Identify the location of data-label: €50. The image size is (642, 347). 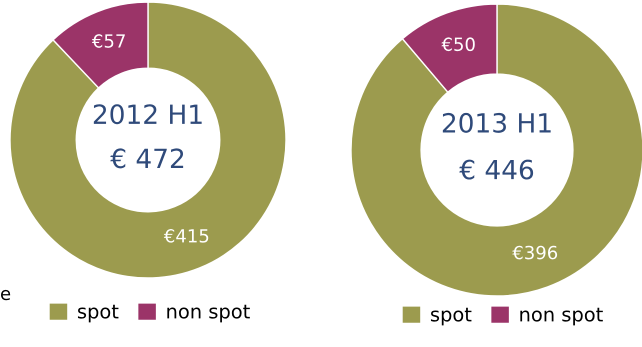
(458, 44).